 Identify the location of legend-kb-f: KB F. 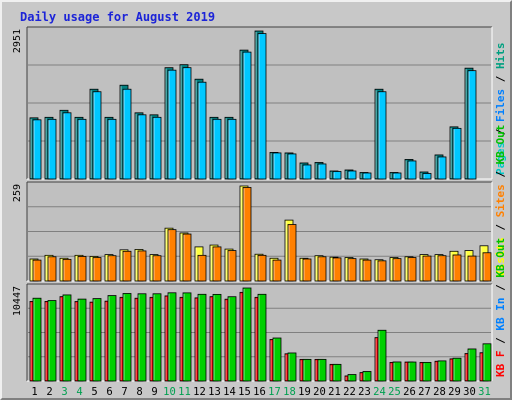
(500, 364).